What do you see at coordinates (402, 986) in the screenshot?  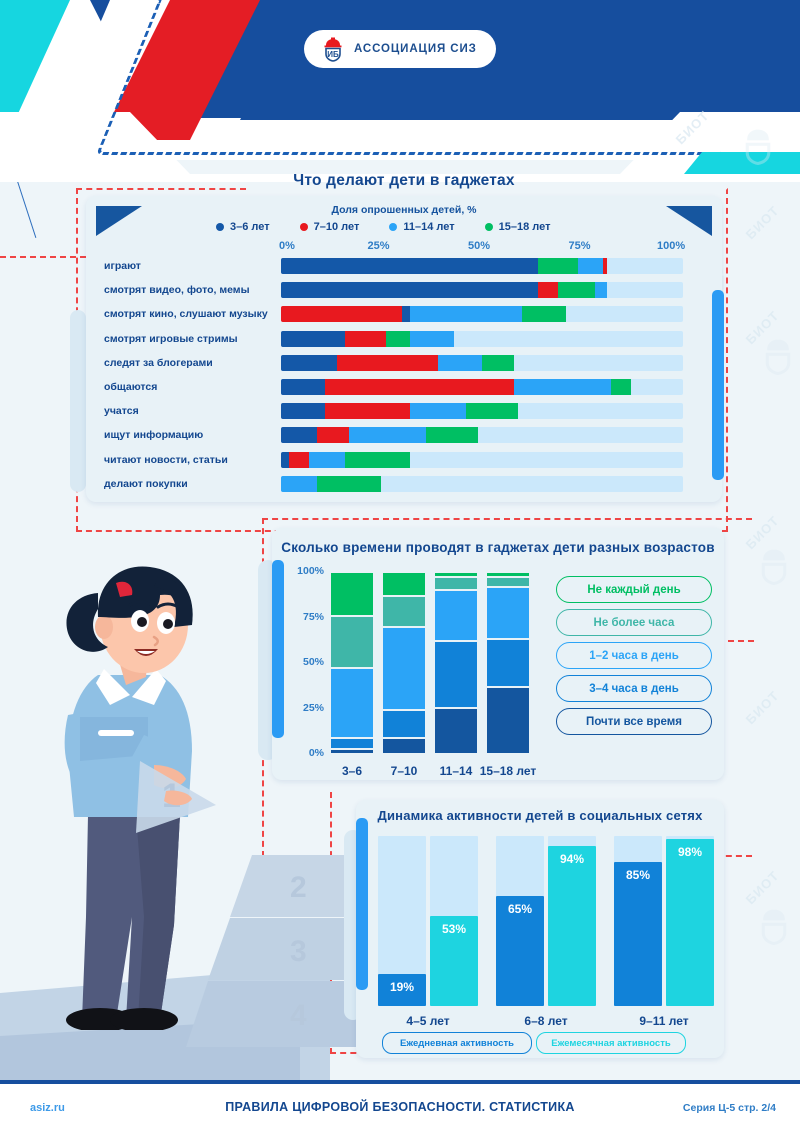 I see `chart3-bar-value: 19%` at bounding box center [402, 986].